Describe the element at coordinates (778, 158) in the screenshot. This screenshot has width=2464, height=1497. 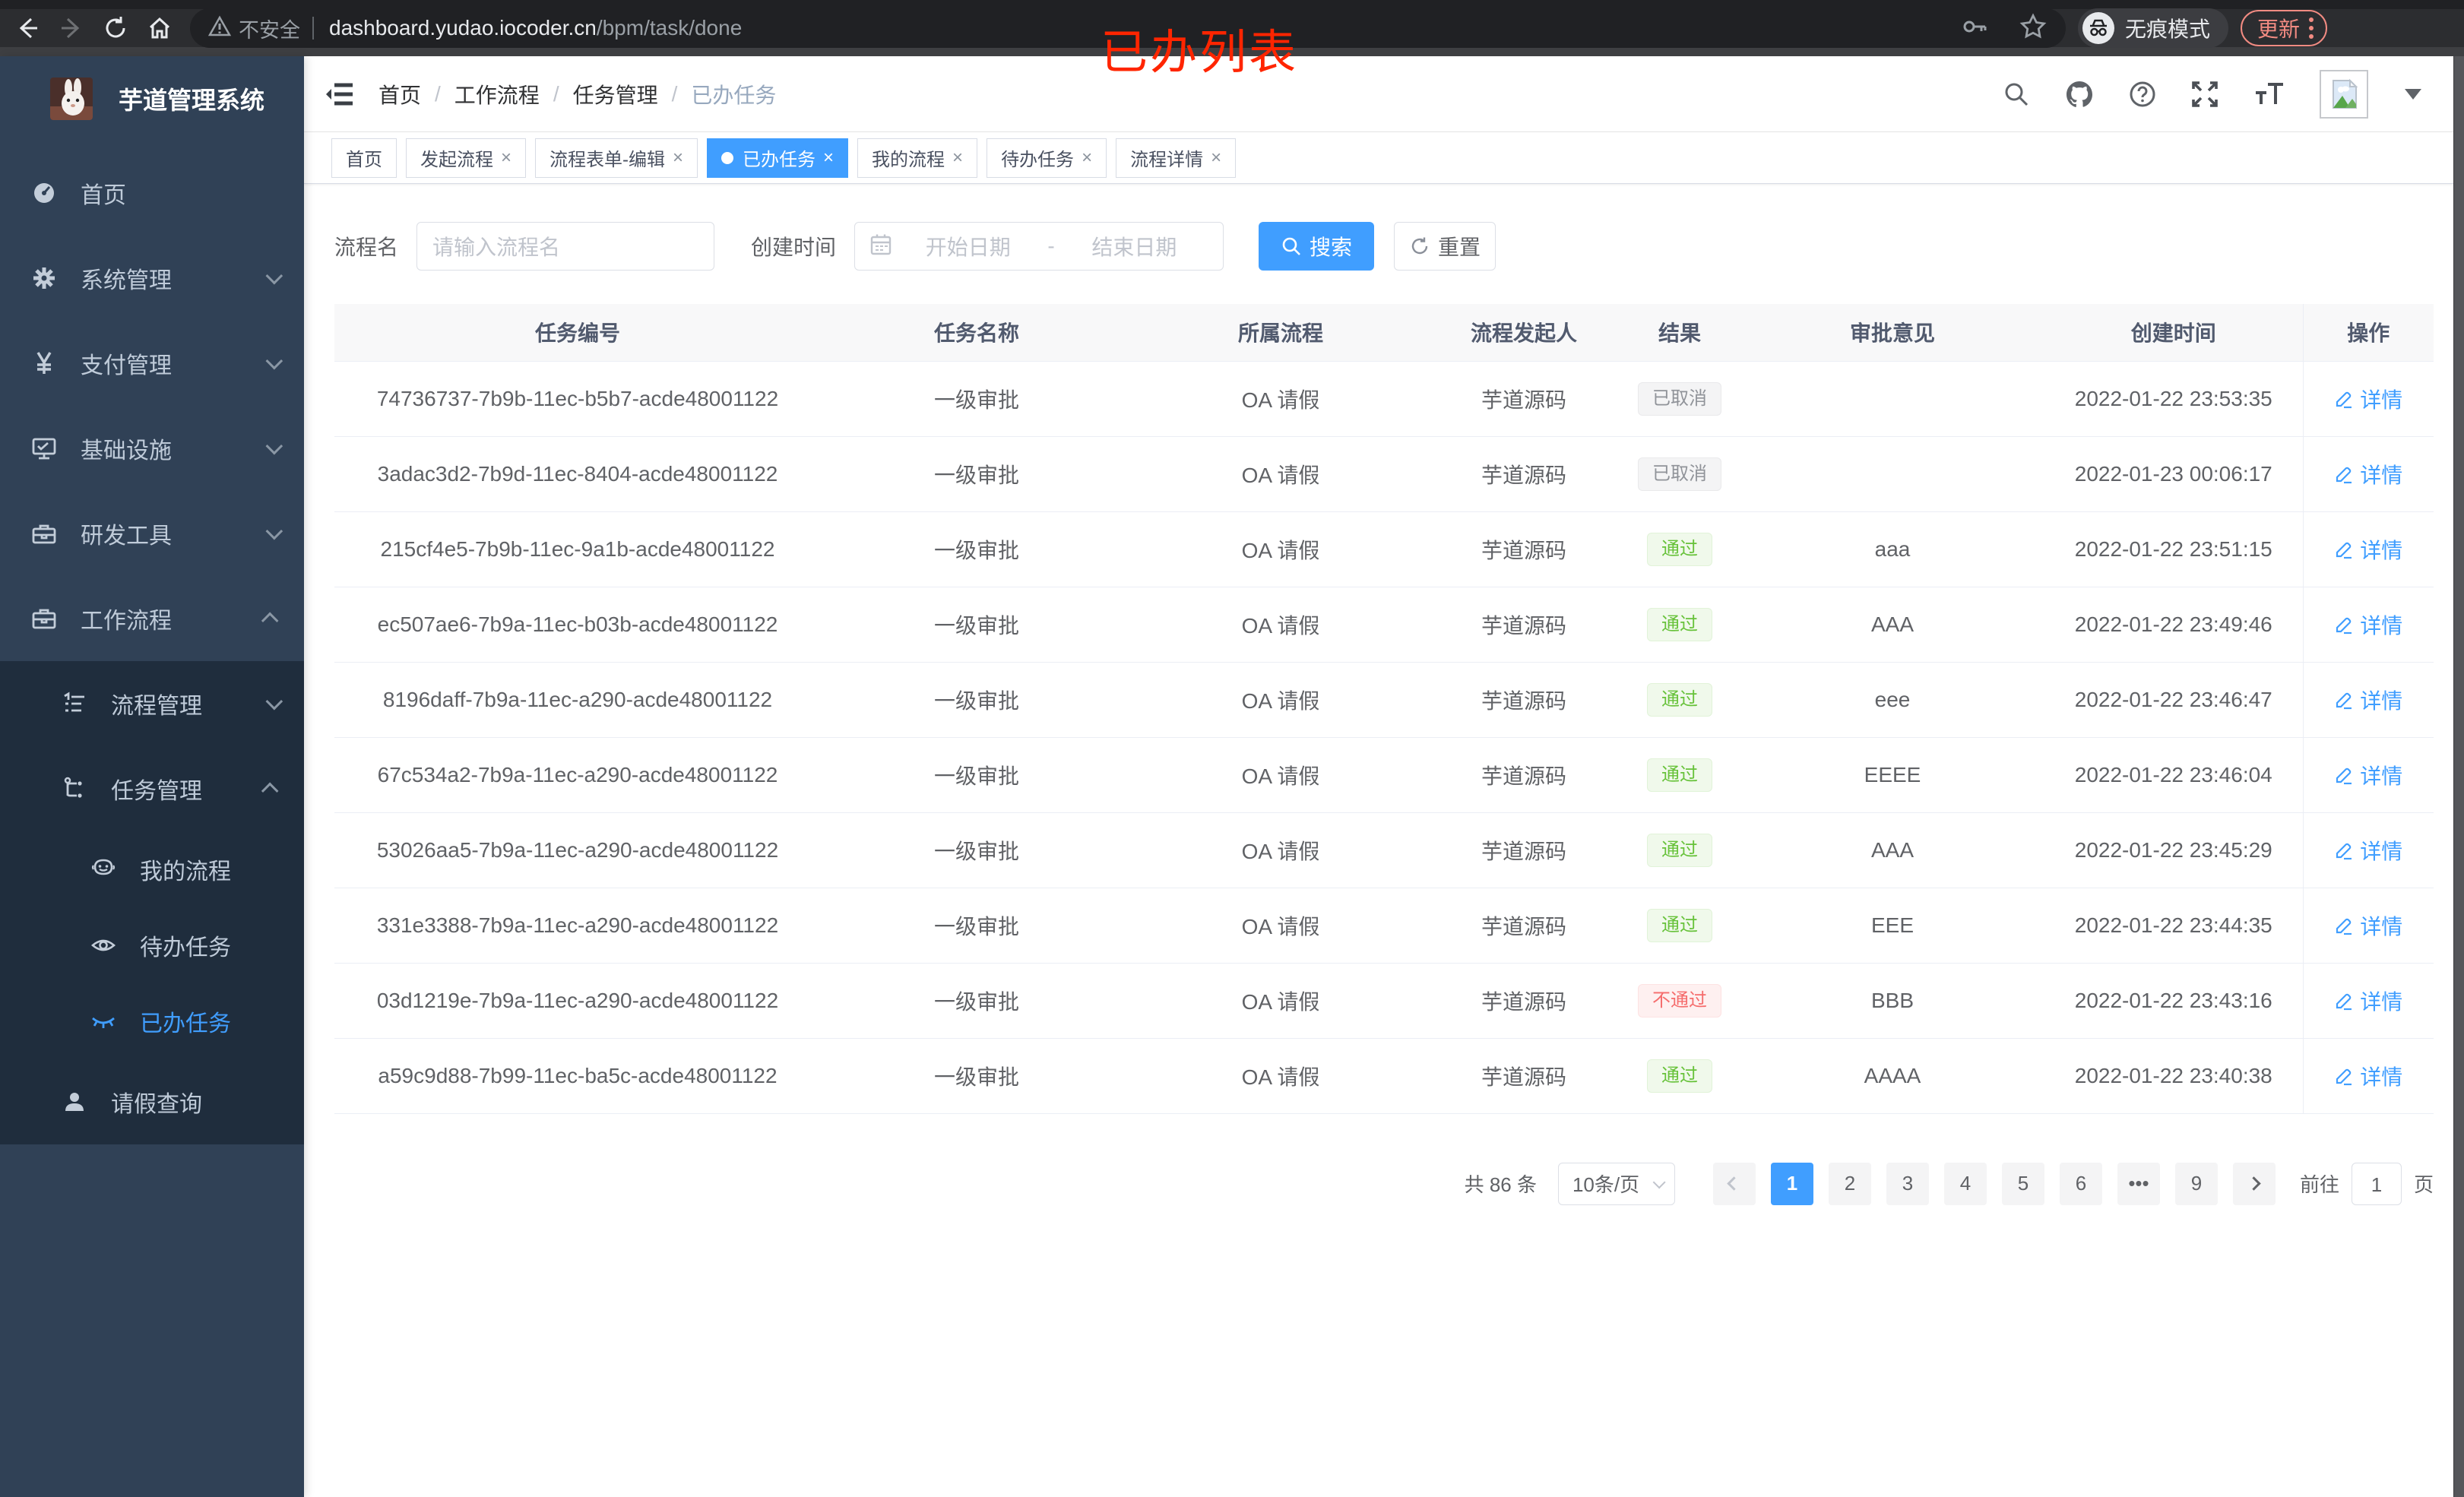
I see `tab-done-task: 已办任务 ×` at that location.